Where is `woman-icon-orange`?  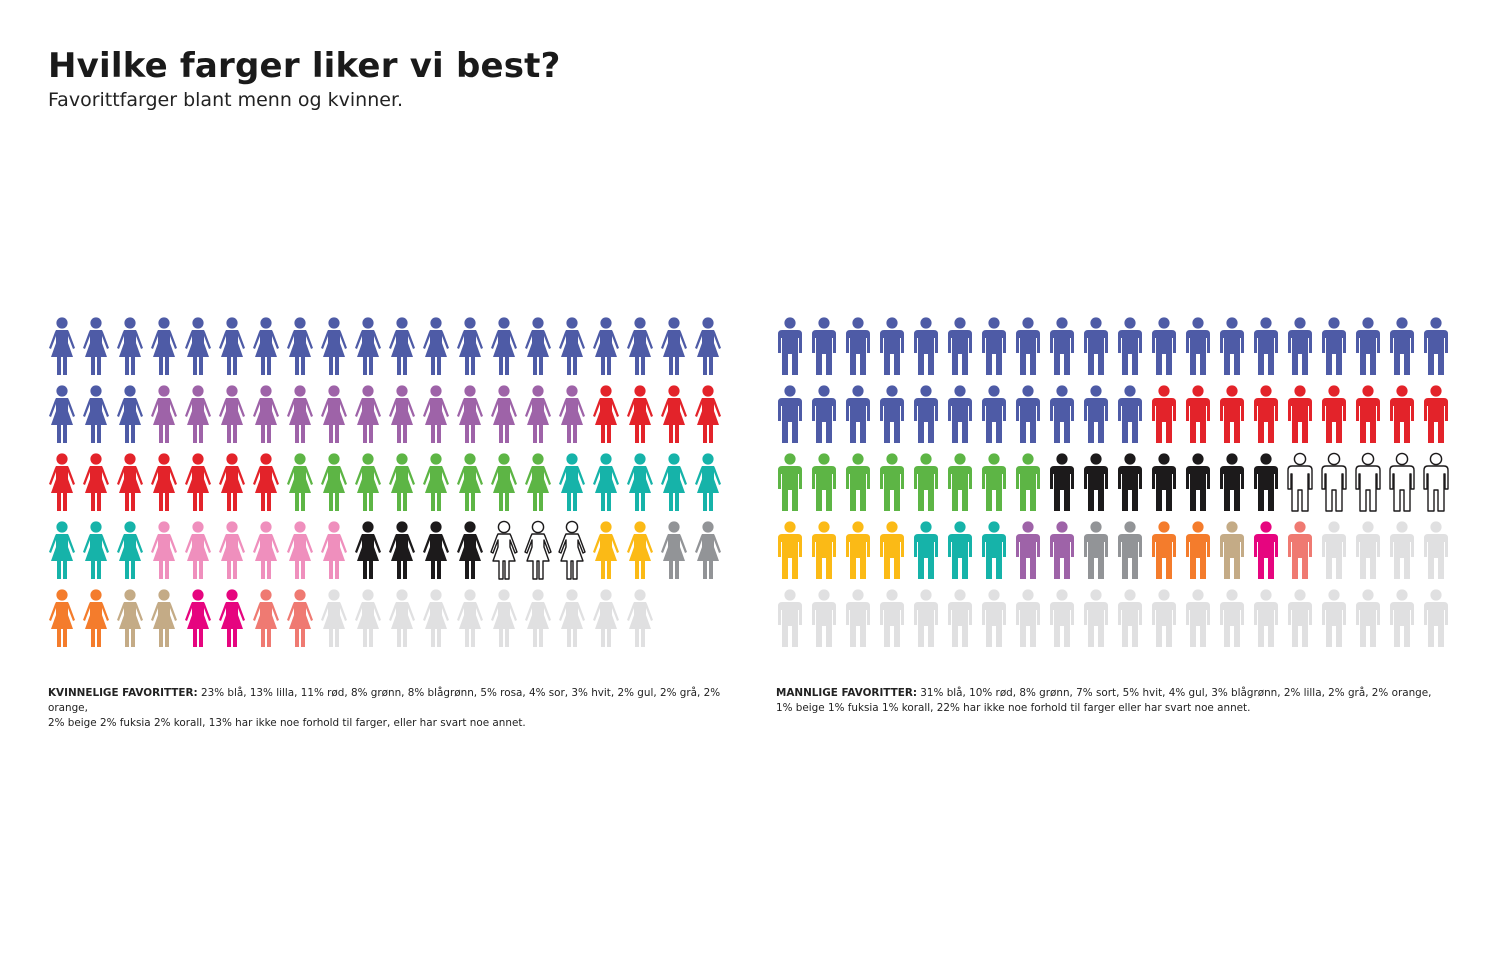
woman-icon-orange is located at coordinates (62, 618).